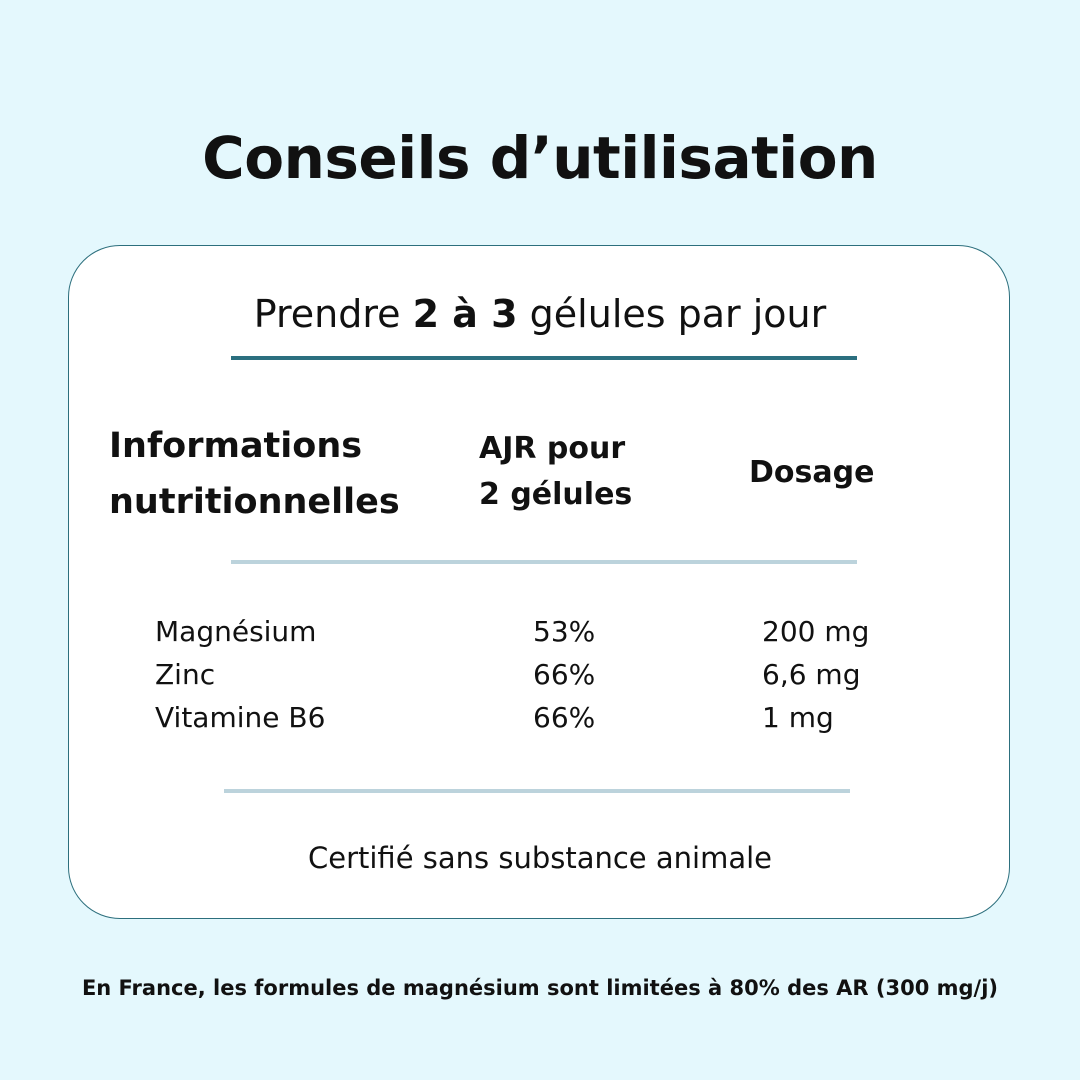 This screenshot has height=1080, width=1080. Describe the element at coordinates (672, 314) in the screenshot. I see `dosage-suffix: gélules par jour` at that location.